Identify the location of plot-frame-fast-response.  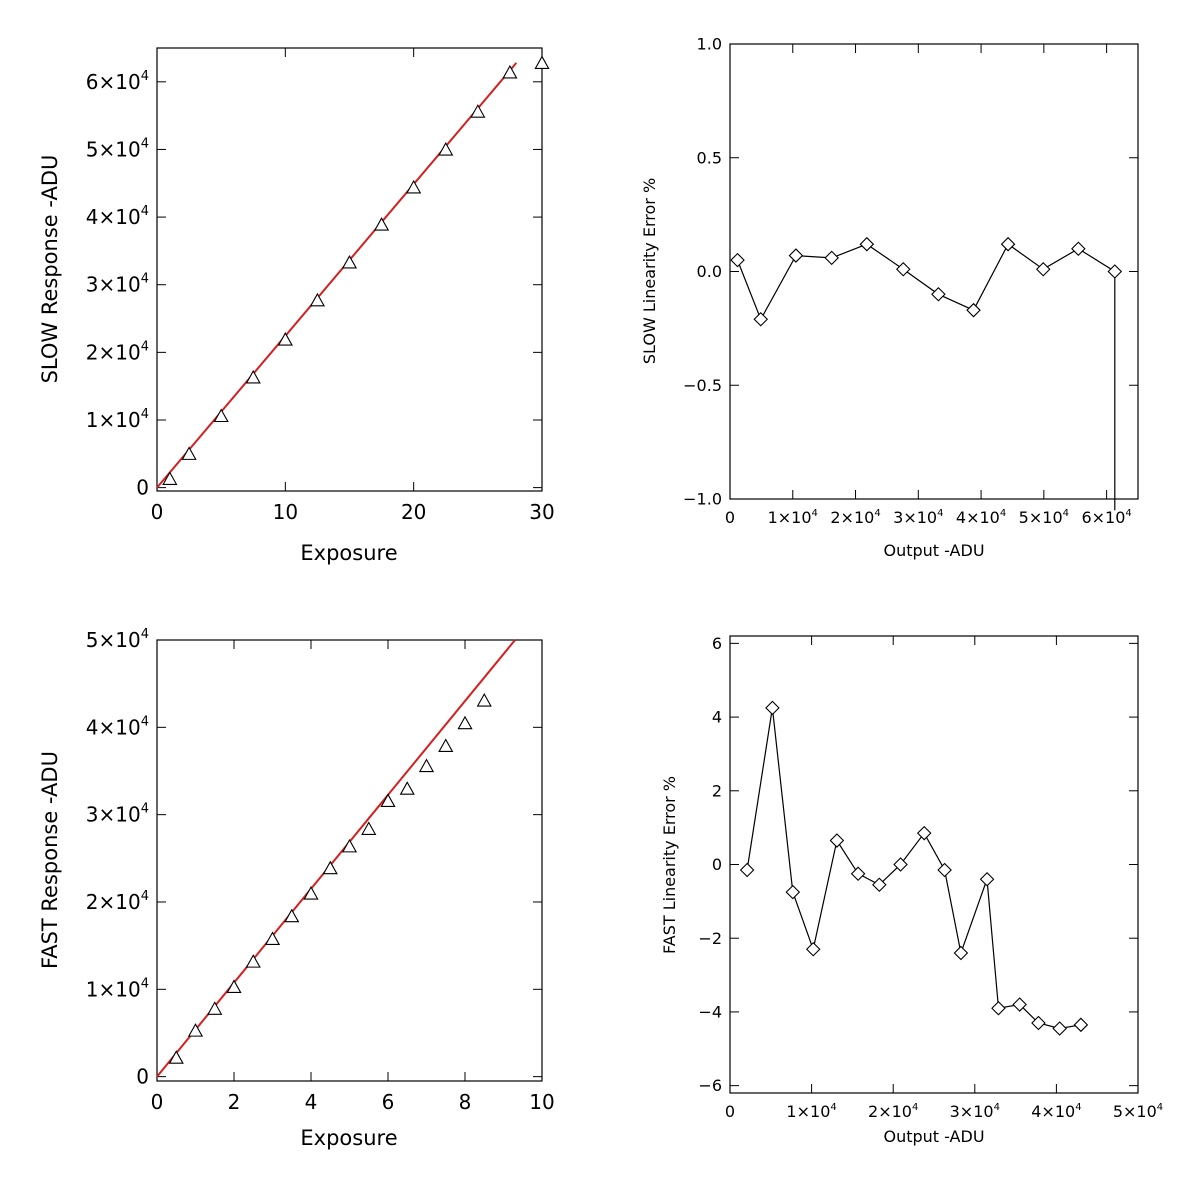
(349, 860).